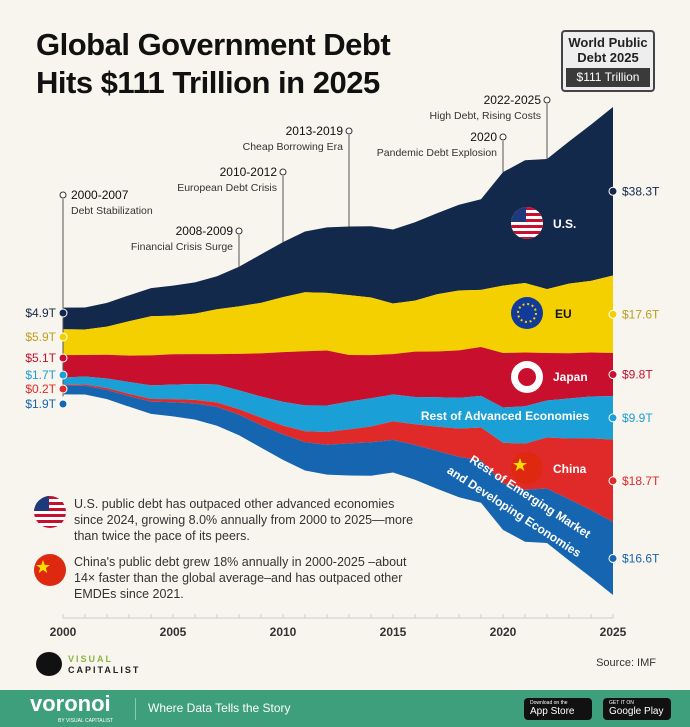 The height and width of the screenshot is (727, 690). What do you see at coordinates (249, 172) in the screenshot?
I see `annotation-period: 2010-2012` at bounding box center [249, 172].